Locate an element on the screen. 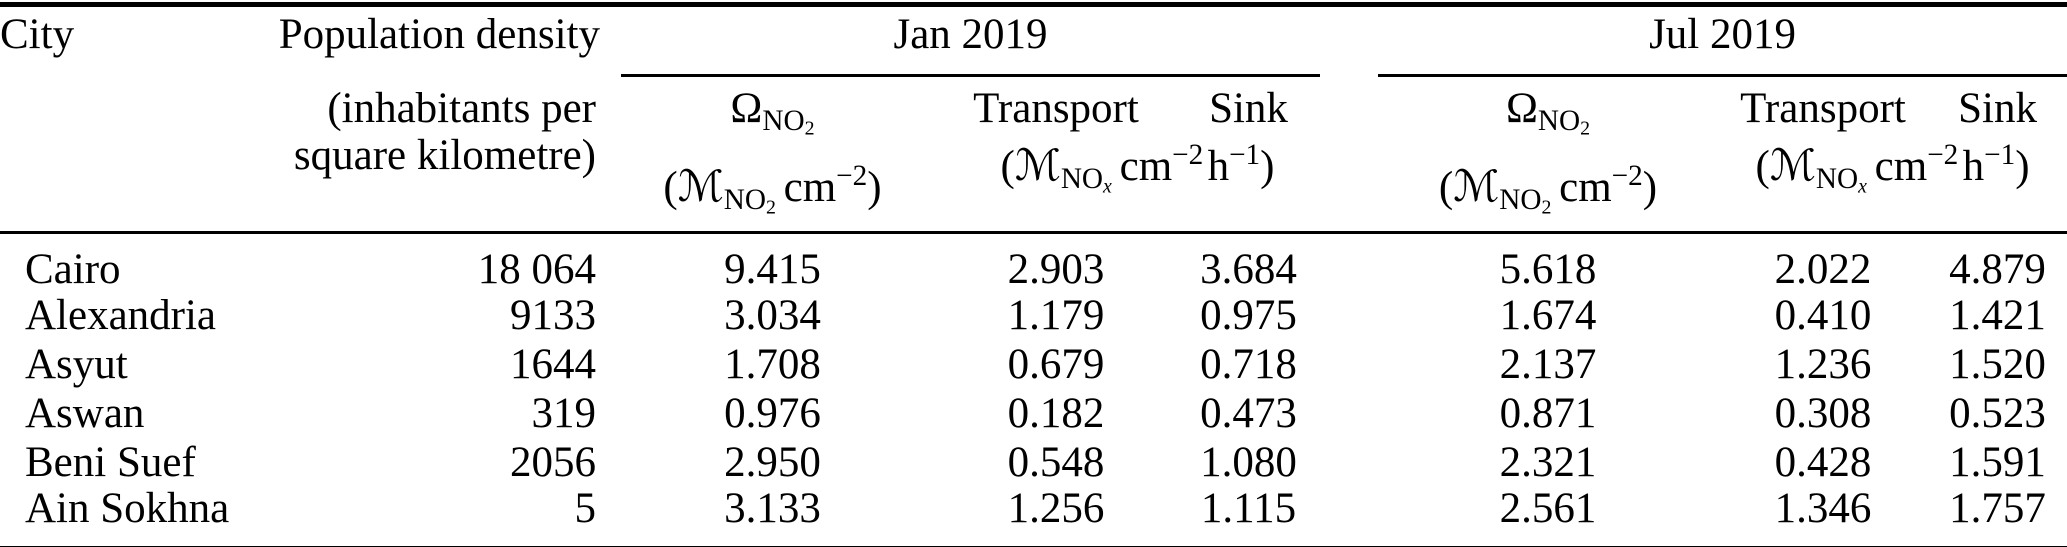 This screenshot has width=2067, height=547. cell-jul-omega: 5.618 is located at coordinates (1548, 270).